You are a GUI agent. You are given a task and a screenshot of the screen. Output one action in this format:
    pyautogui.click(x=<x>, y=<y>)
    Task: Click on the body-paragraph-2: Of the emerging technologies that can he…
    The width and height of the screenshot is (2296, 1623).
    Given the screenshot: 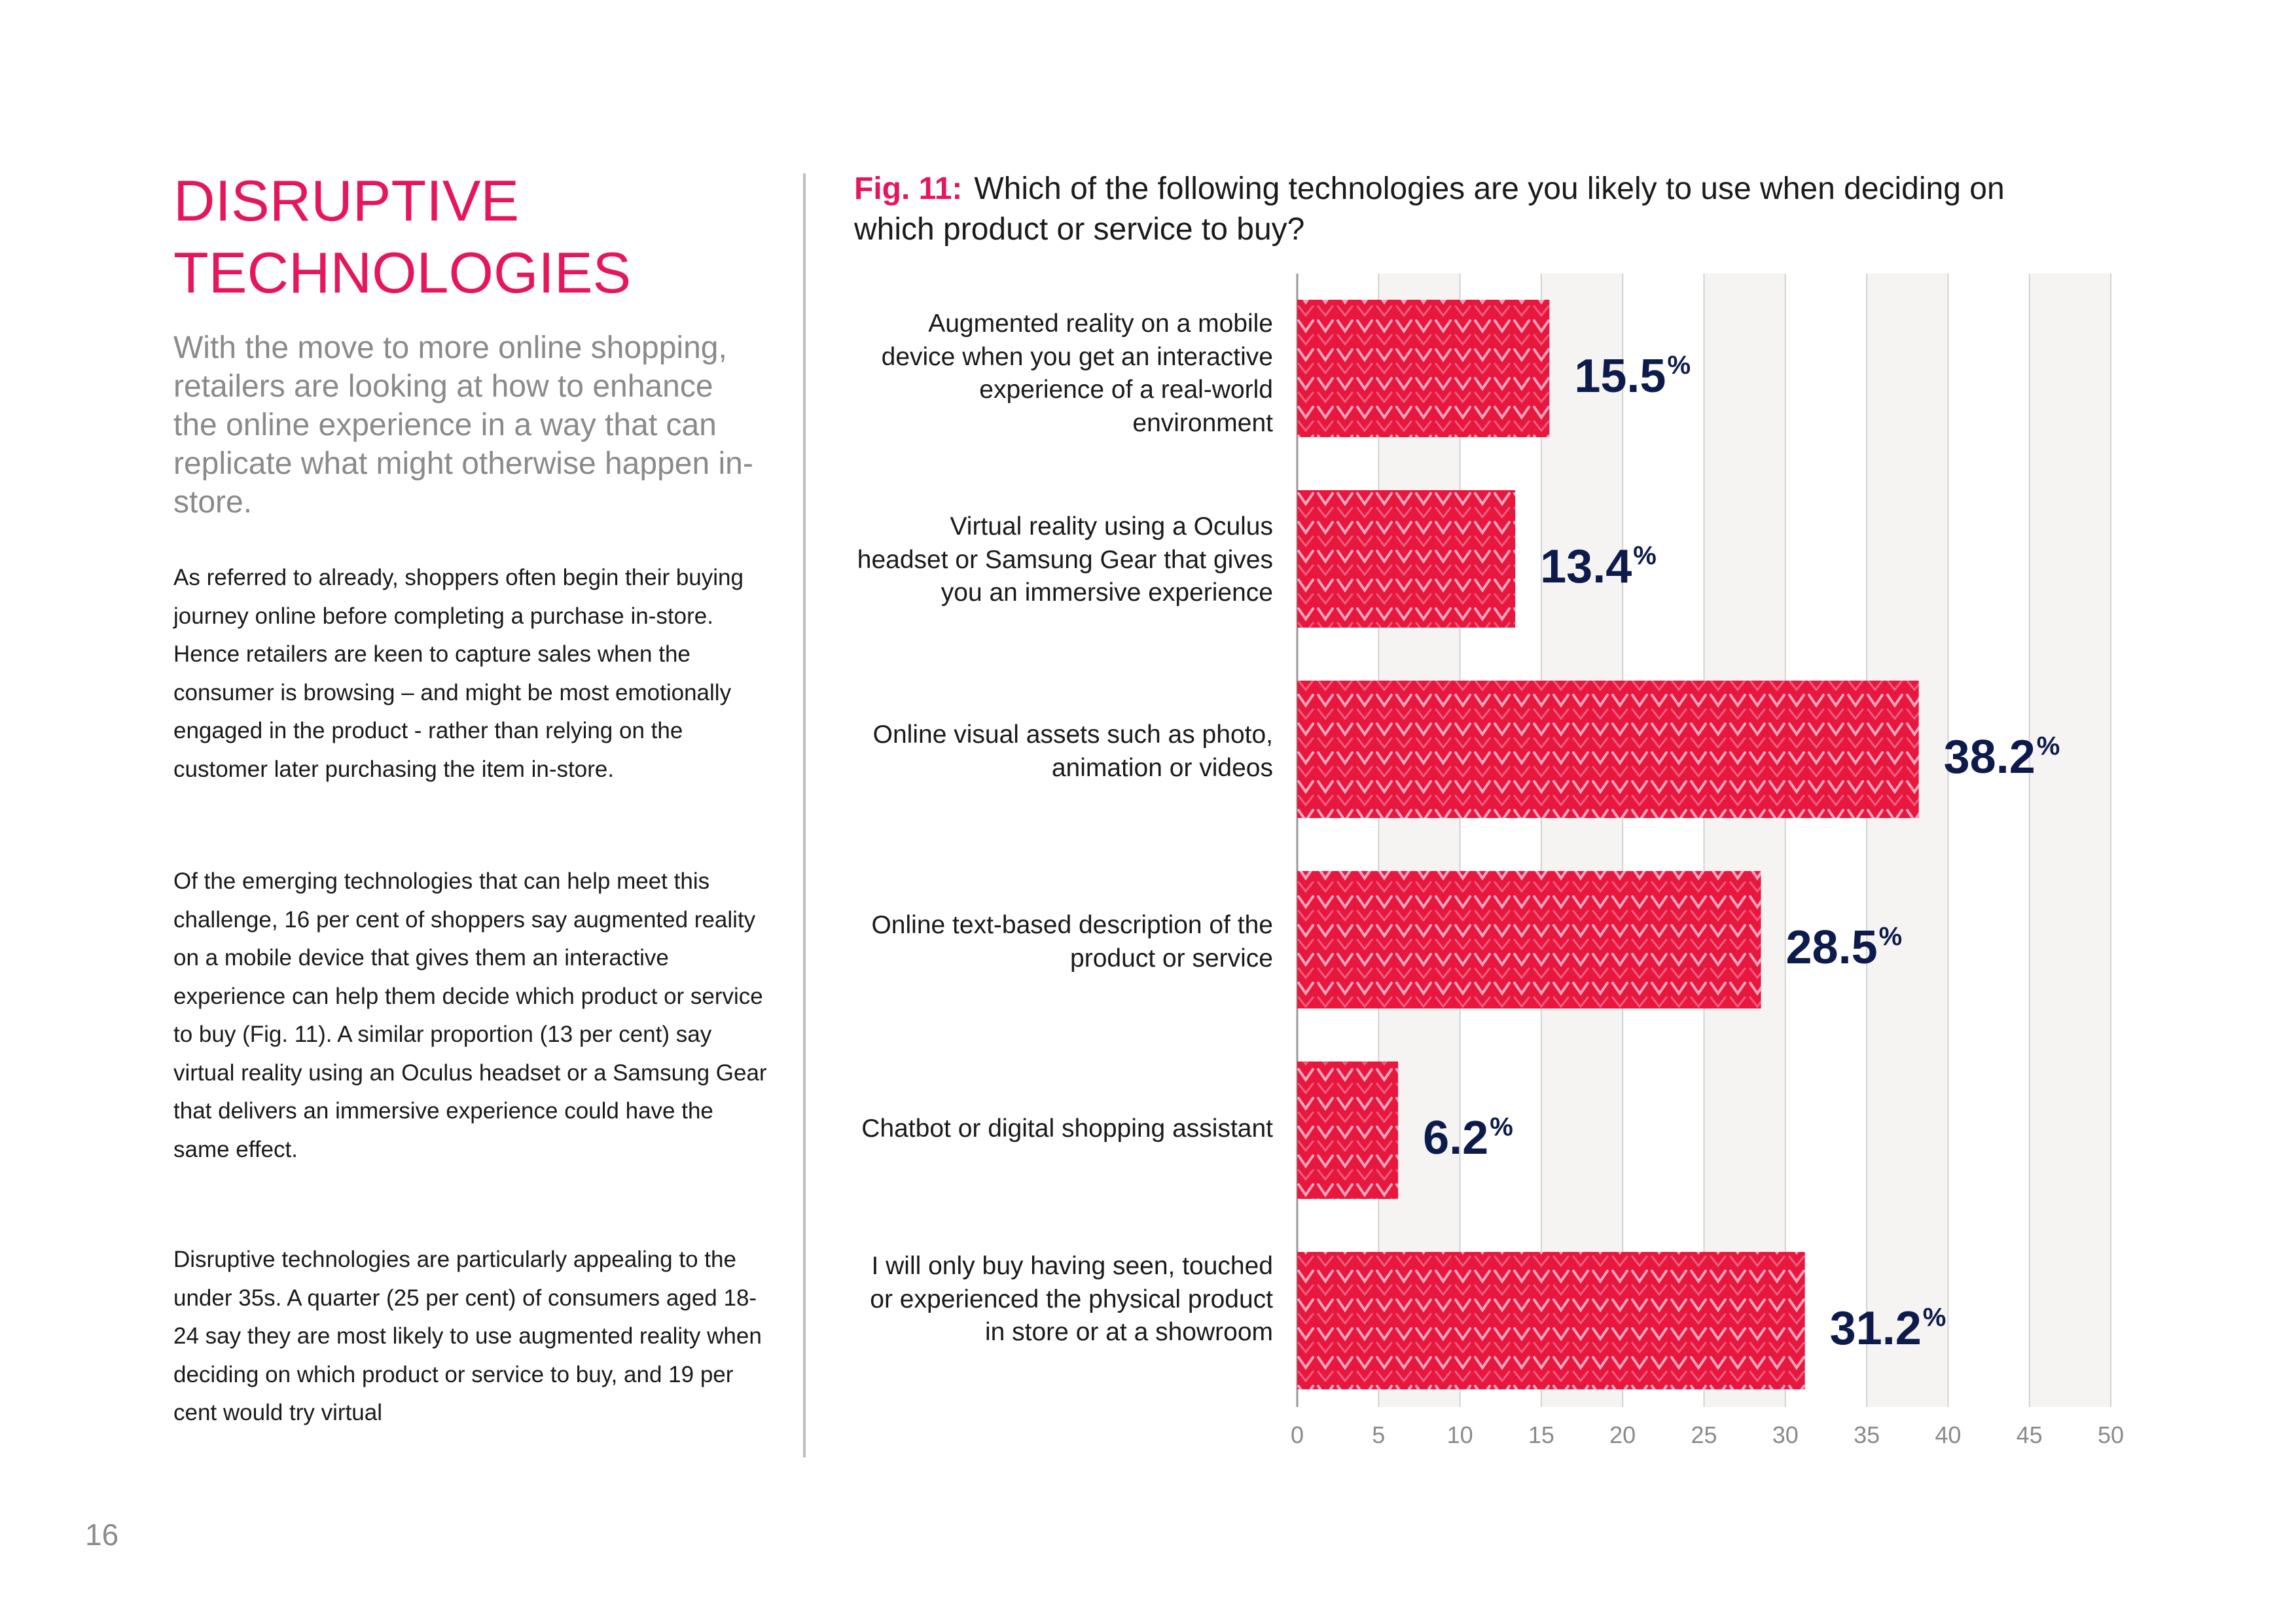 What is the action you would take?
    pyautogui.click(x=470, y=1015)
    